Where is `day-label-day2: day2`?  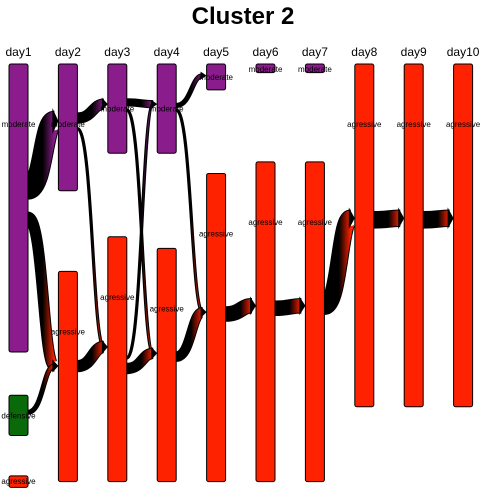 day-label-day2: day2 is located at coordinates (68, 52).